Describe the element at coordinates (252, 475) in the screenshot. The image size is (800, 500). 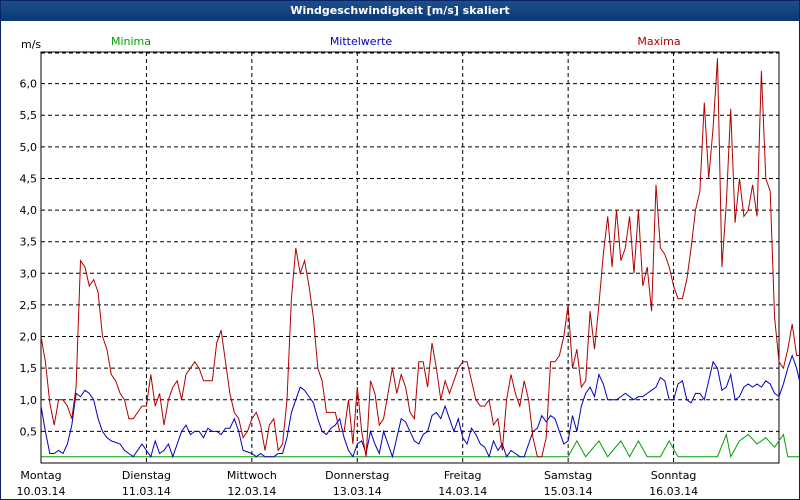
I see `x-tick-day-label: Mittwoch` at that location.